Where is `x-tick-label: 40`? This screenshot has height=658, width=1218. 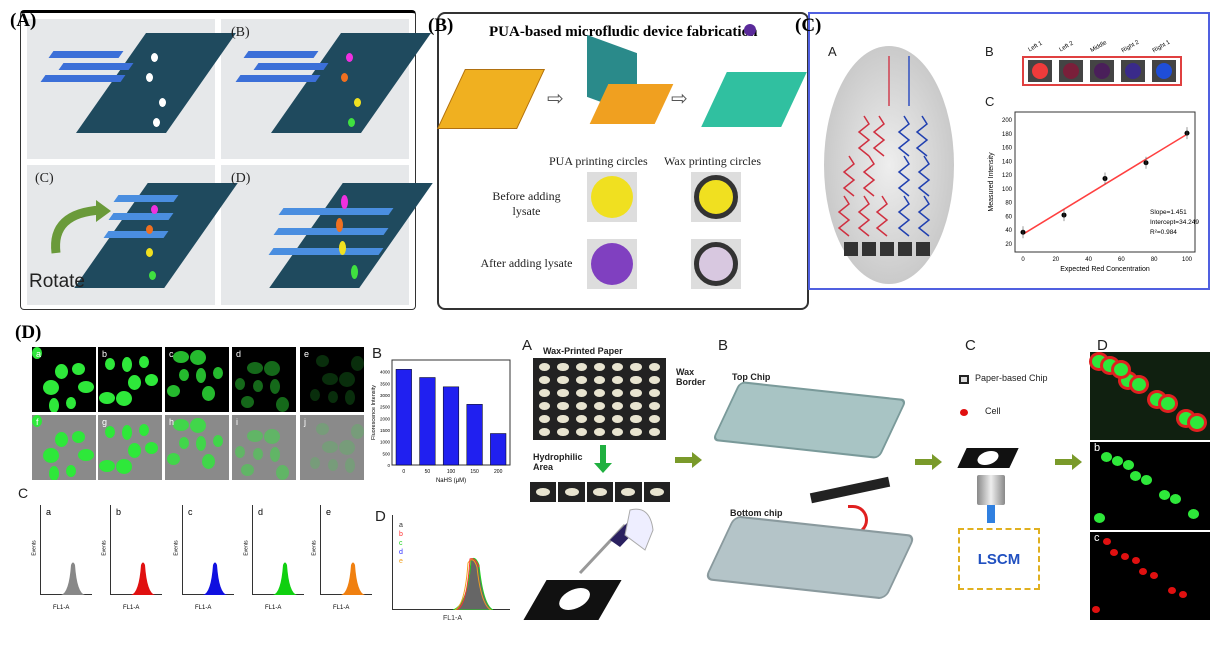 x-tick-label: 40 is located at coordinates (1088, 260).